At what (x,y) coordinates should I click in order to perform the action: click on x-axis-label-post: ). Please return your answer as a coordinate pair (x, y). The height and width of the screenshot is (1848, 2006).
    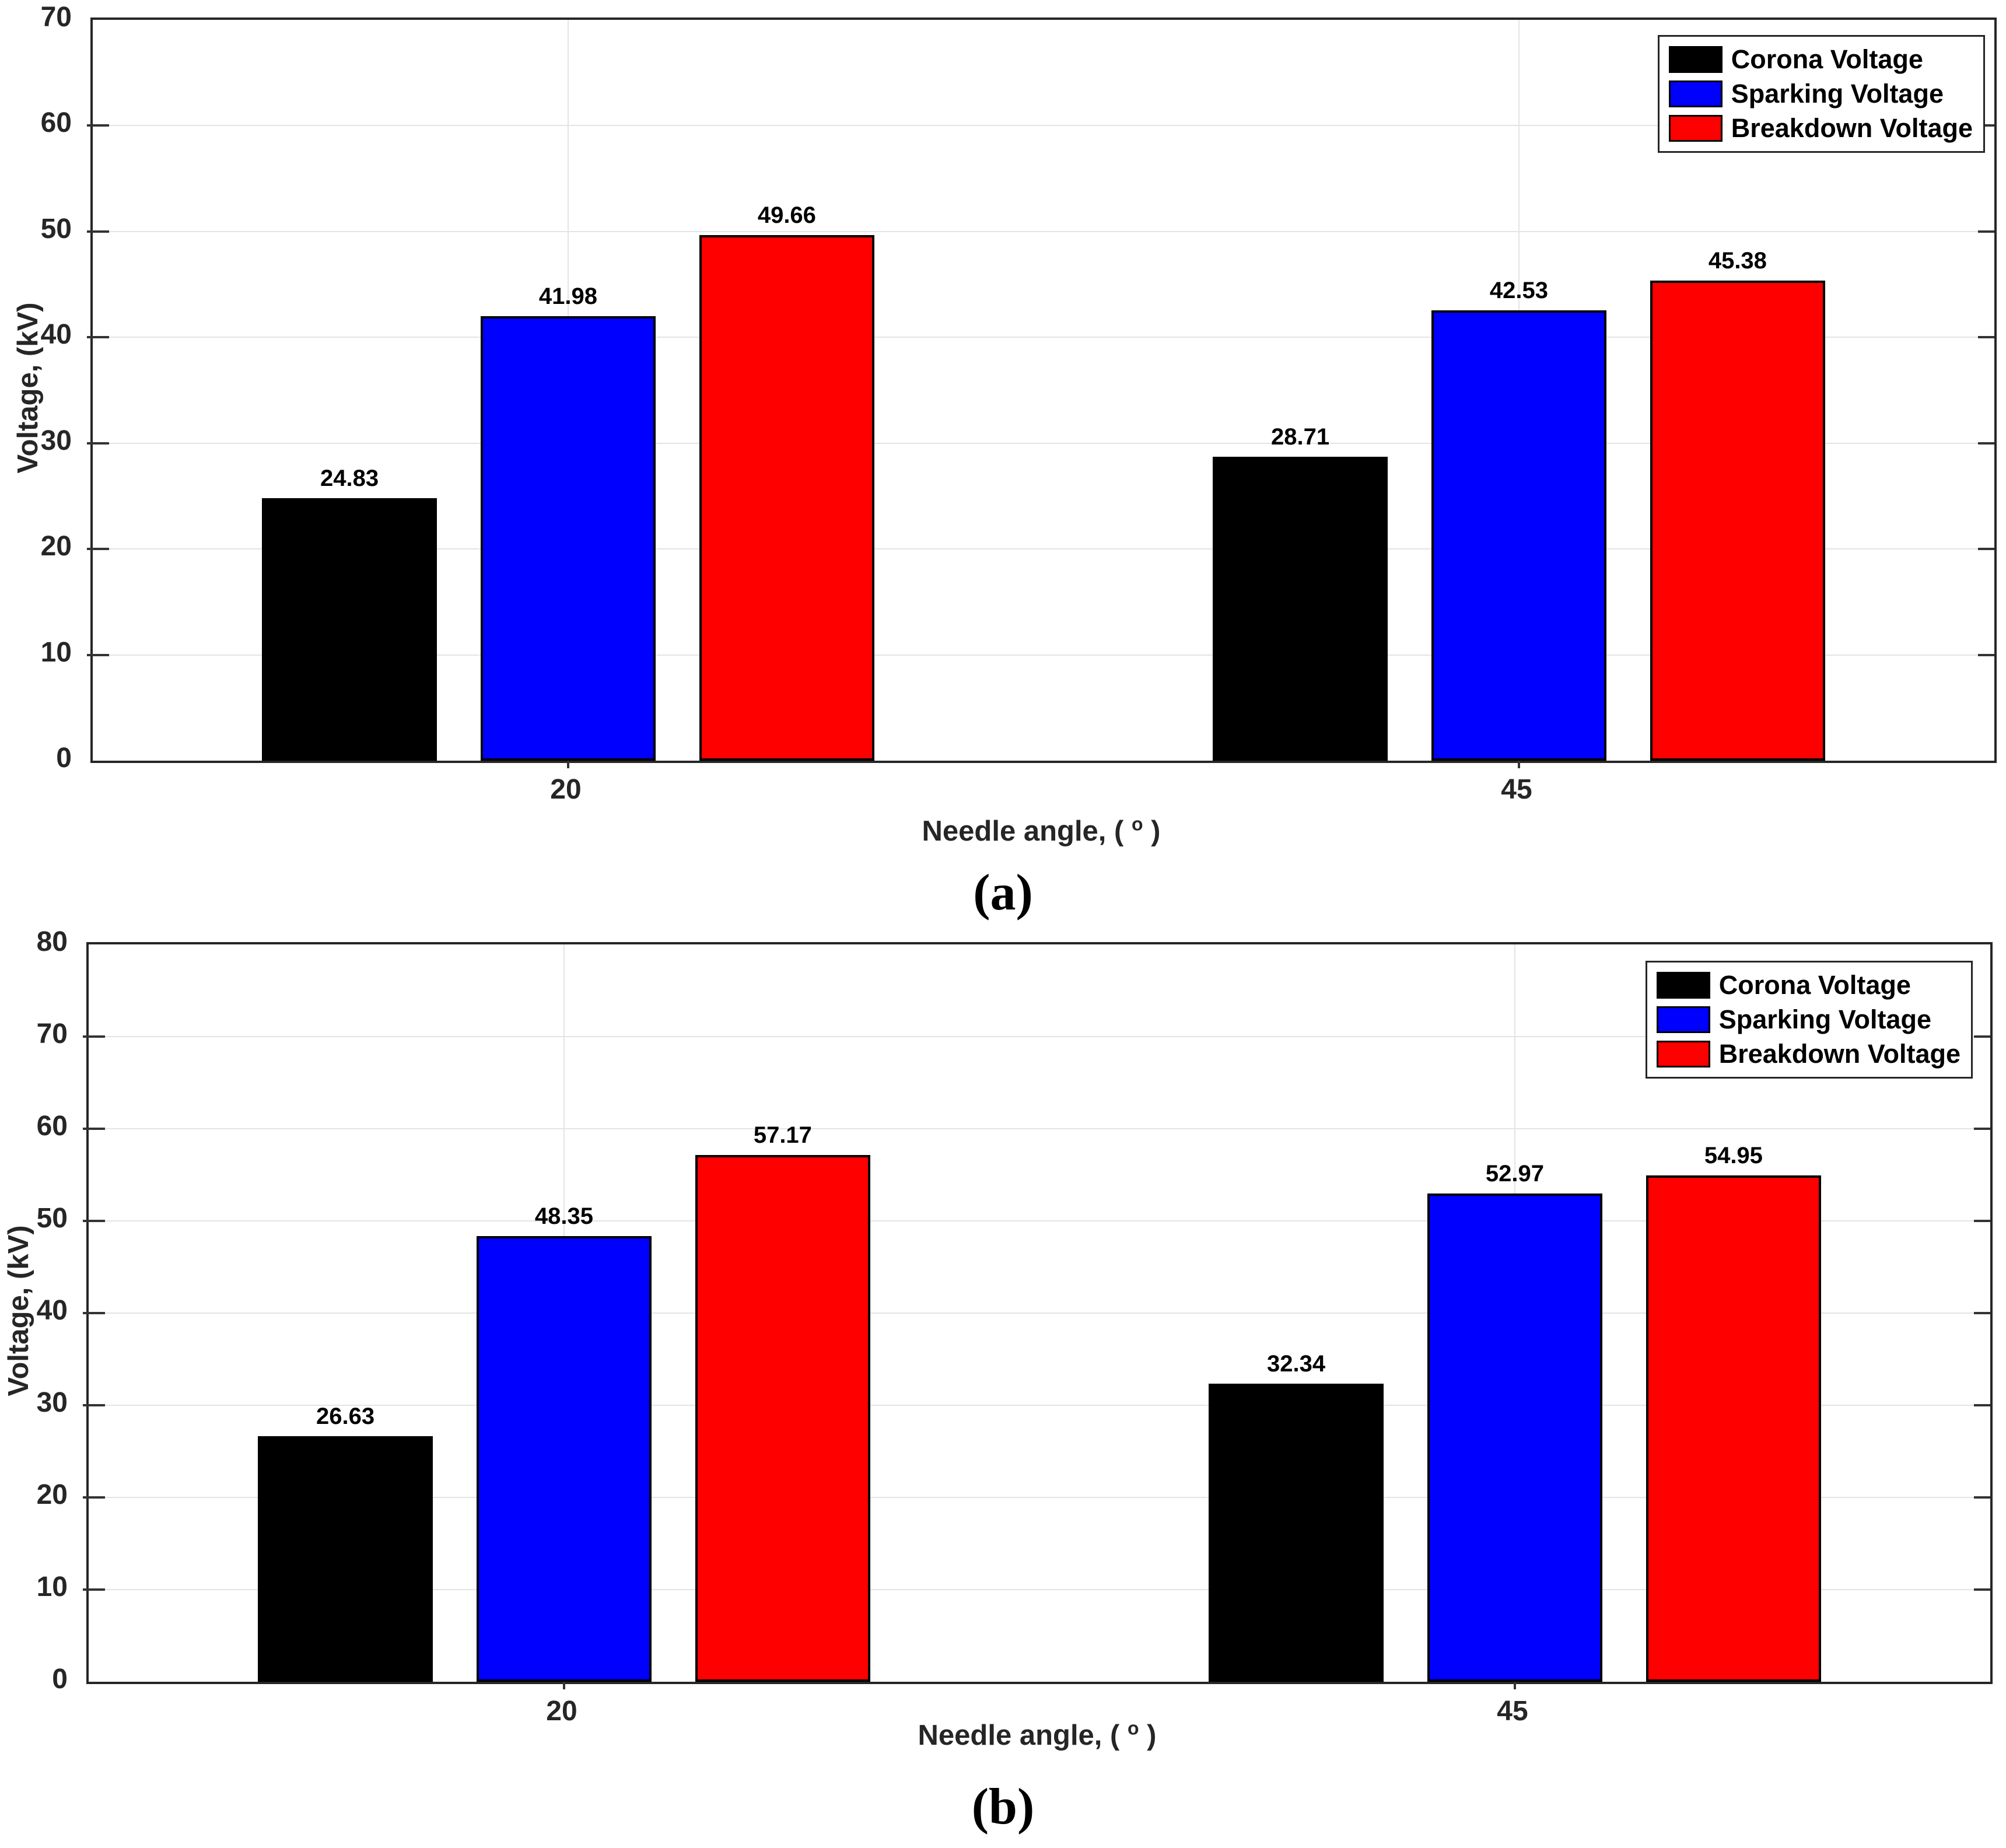
    Looking at the image, I should click on (1152, 831).